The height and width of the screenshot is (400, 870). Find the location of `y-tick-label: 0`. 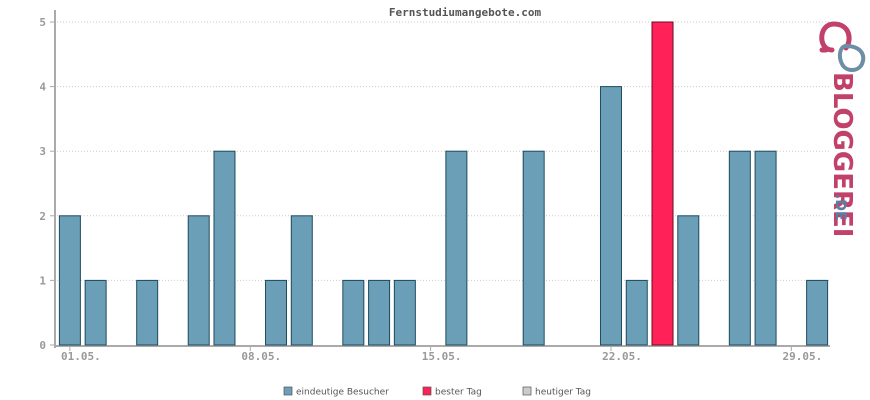

y-tick-label: 0 is located at coordinates (42, 345).